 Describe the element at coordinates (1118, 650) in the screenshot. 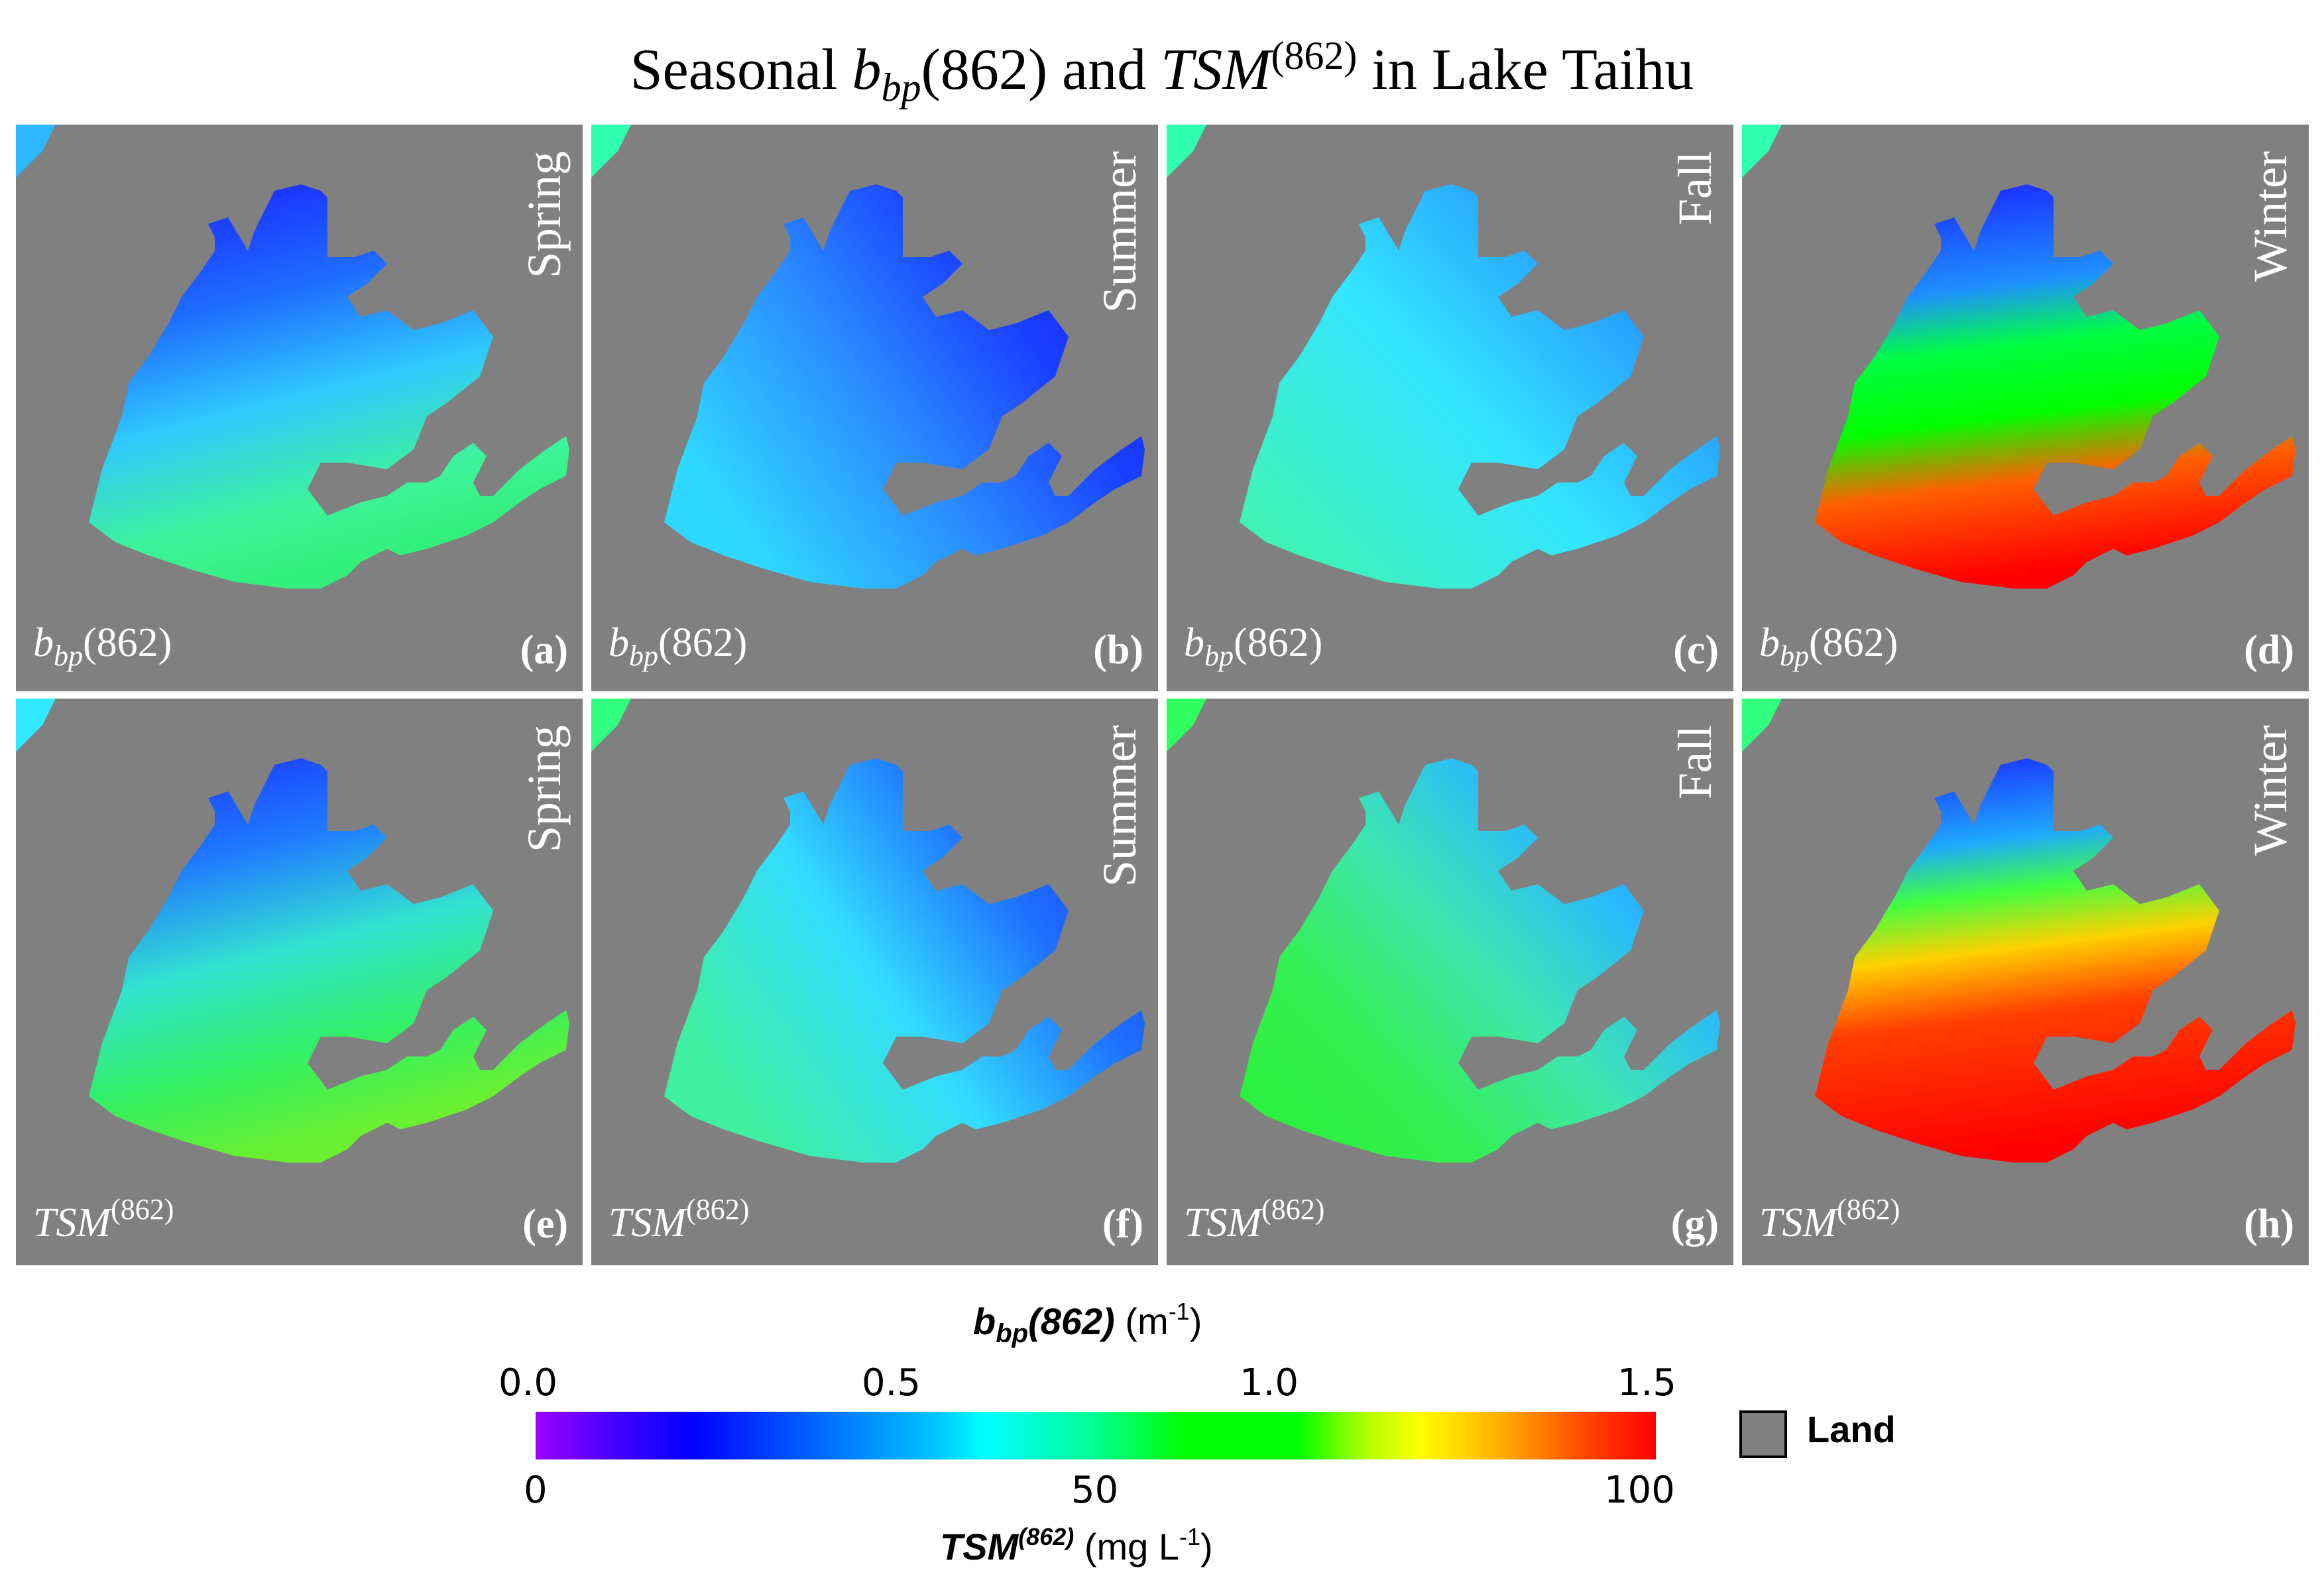

I see `panel-letter: (b)` at that location.